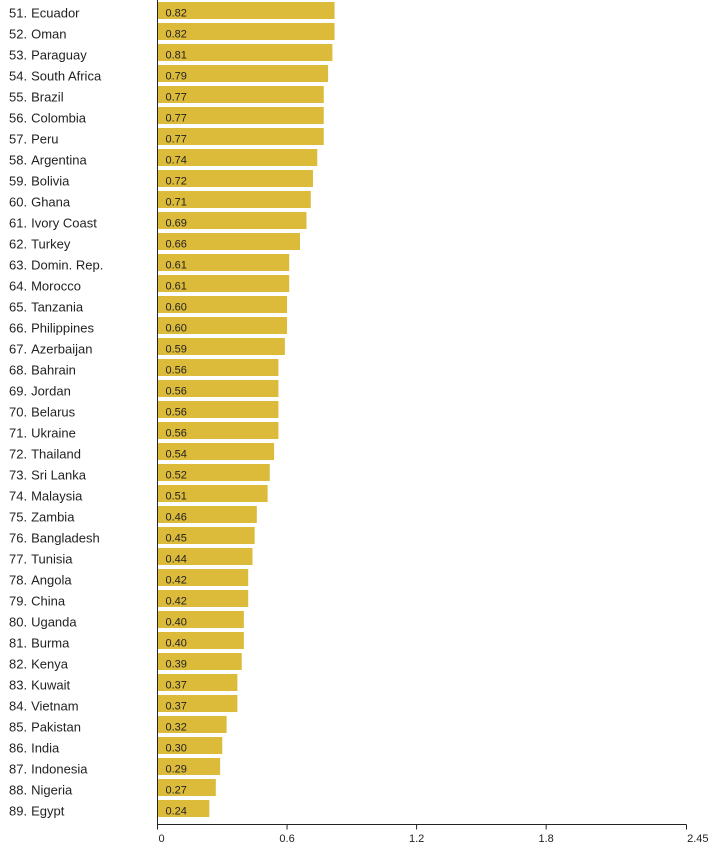 This screenshot has height=854, width=716. What do you see at coordinates (57, 496) in the screenshot?
I see `row-country: Malaysia` at bounding box center [57, 496].